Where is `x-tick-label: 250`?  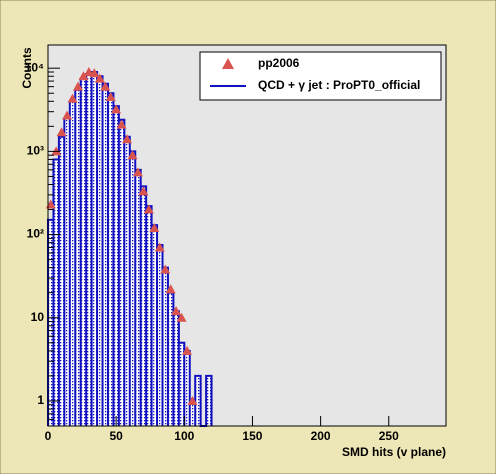 x-tick-label: 250 is located at coordinates (389, 436).